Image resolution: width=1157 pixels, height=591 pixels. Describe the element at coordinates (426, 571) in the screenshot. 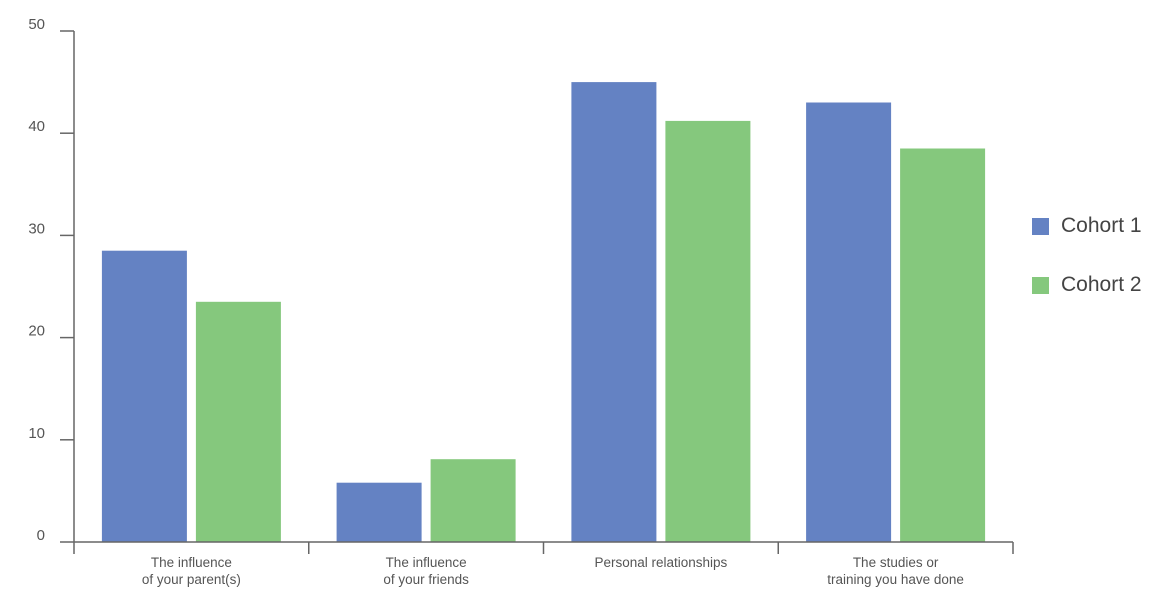

I see `x-category-label-2: The influence of your friends` at that location.